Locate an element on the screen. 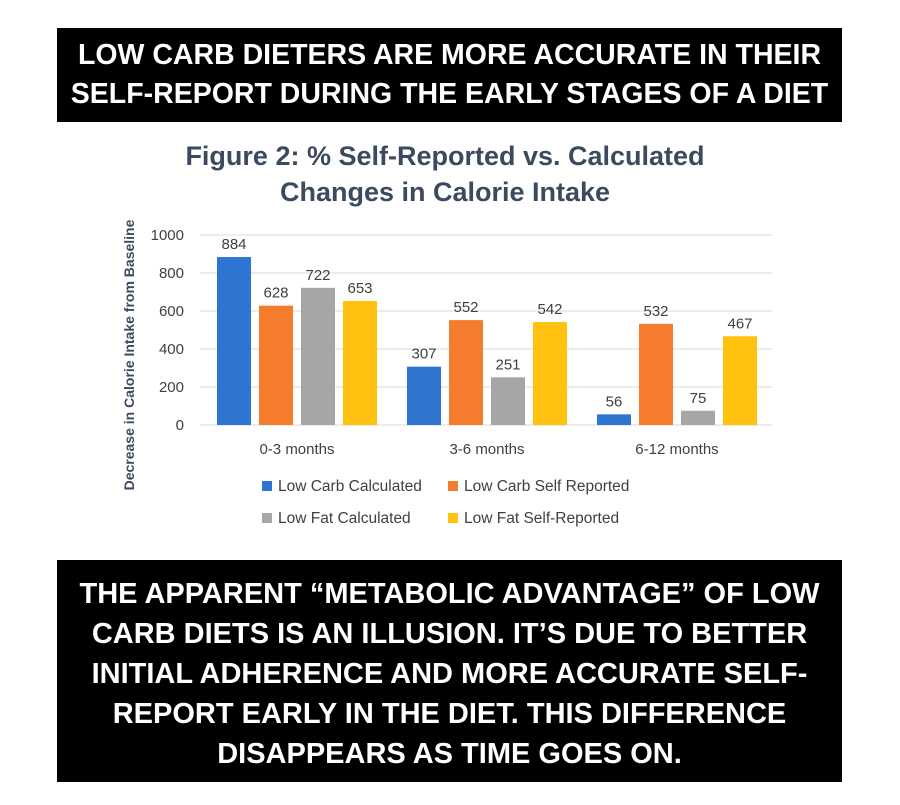 This screenshot has width=900, height=805. legend-item: Low Fat Self-Reported is located at coordinates (533, 519).